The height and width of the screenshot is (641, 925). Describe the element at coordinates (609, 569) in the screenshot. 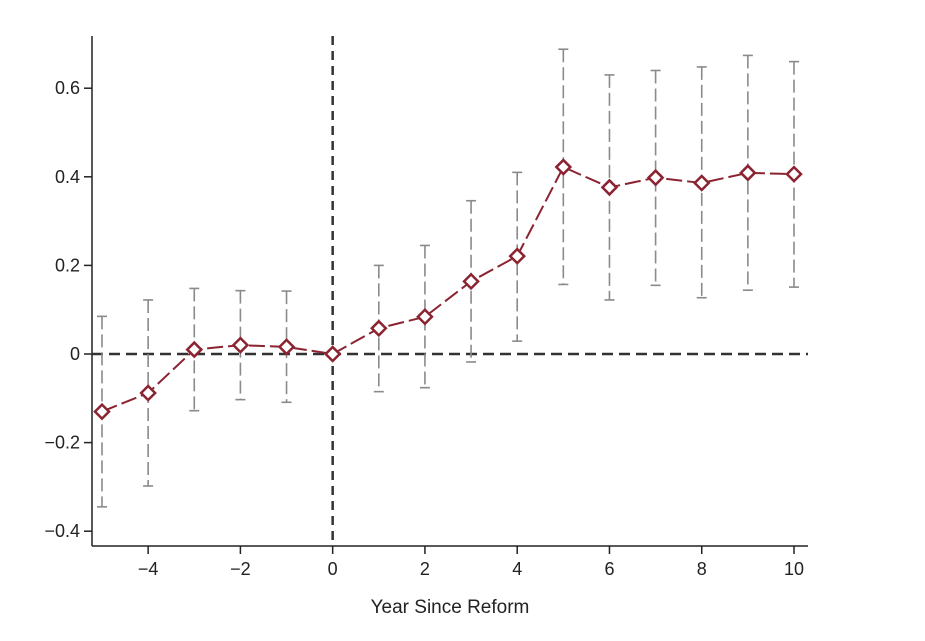

I see `x-tick-label: 6` at that location.